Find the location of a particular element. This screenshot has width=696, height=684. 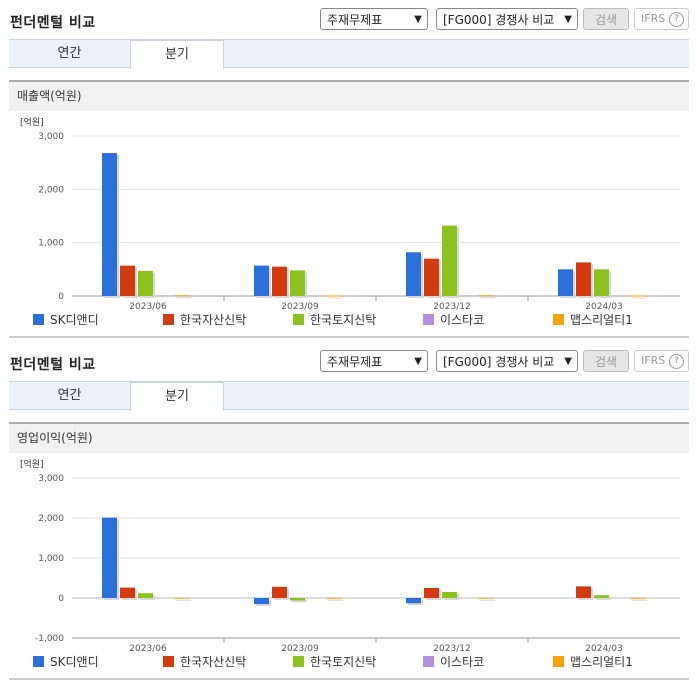

x-tick-label: 2024/03 is located at coordinates (603, 306).